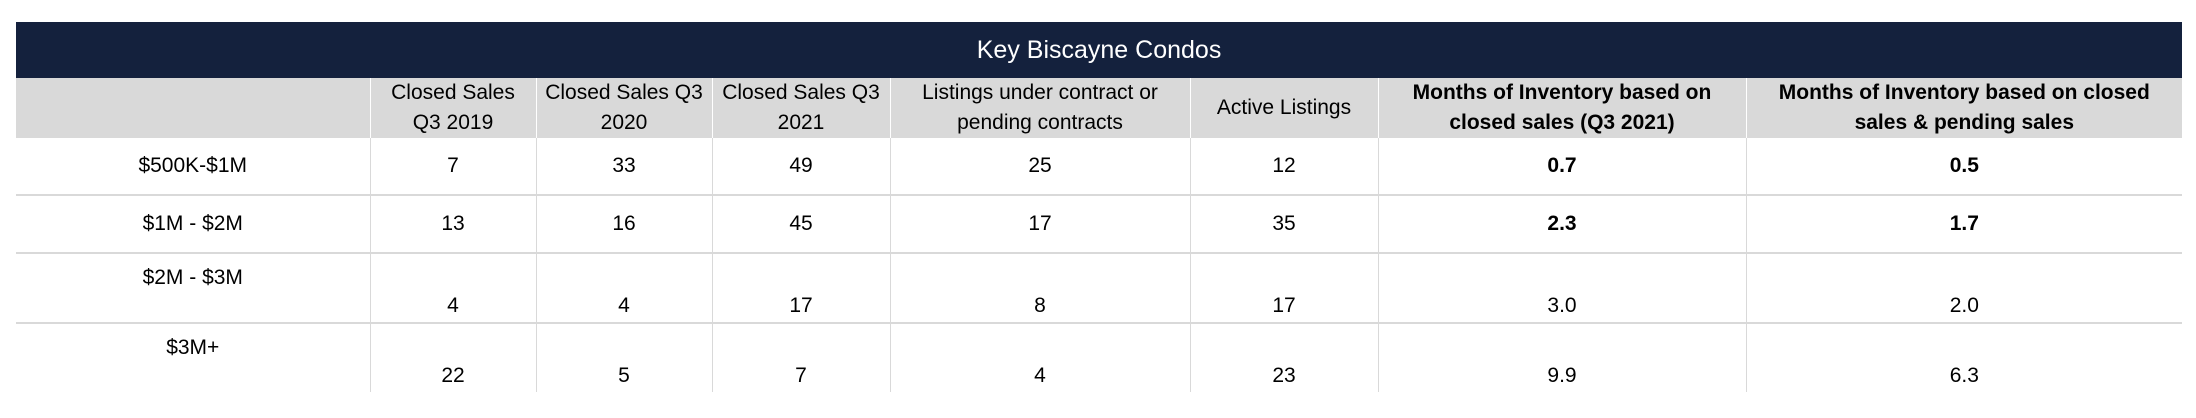 This screenshot has height=418, width=2196. I want to click on table-cell: 22, so click(452, 357).